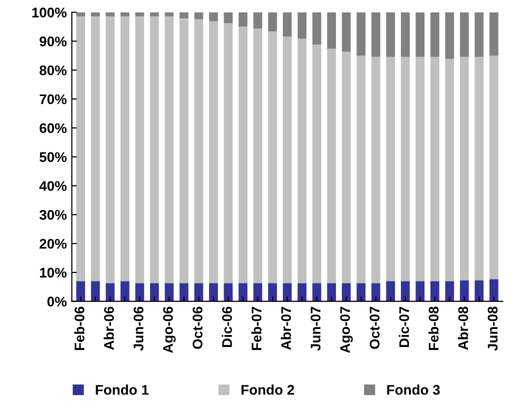 Image resolution: width=513 pixels, height=410 pixels. What do you see at coordinates (169, 329) in the screenshot?
I see `x-tick-label: Ago-06` at bounding box center [169, 329].